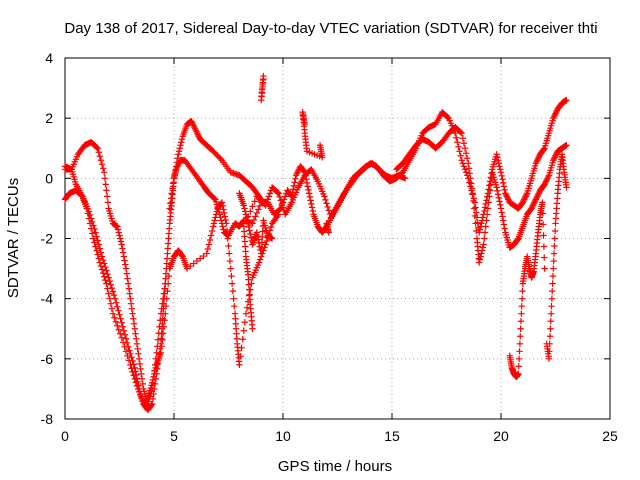 Image resolution: width=640 pixels, height=480 pixels. What do you see at coordinates (49, 178) in the screenshot?
I see `y-tick-label: 0` at bounding box center [49, 178].